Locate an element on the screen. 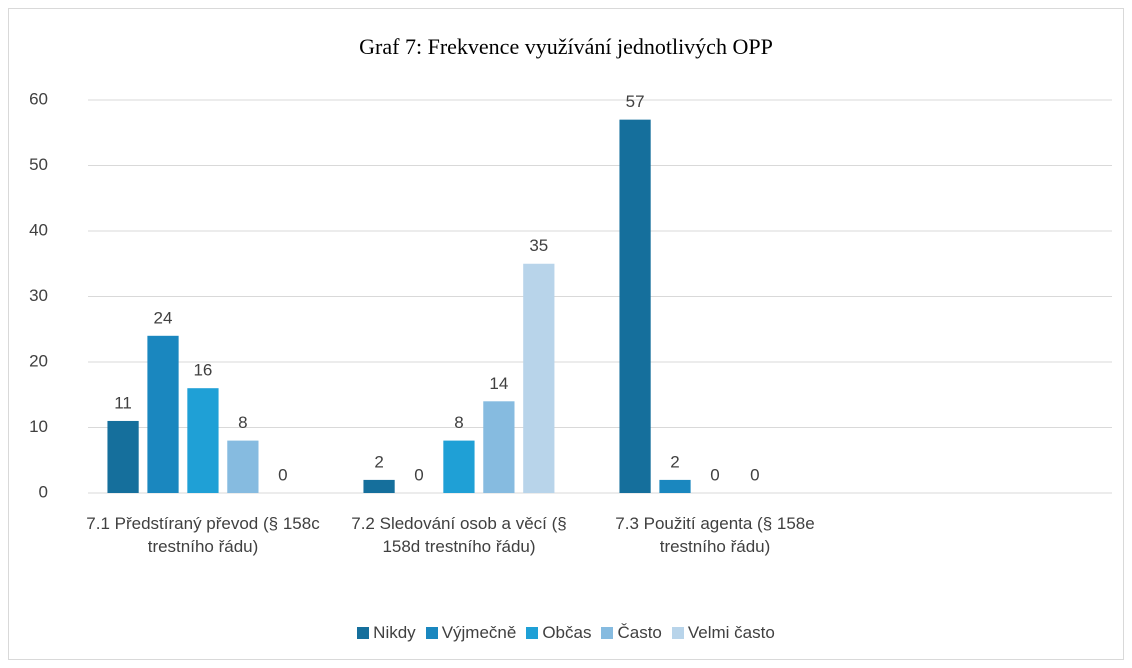  data-label: 14 is located at coordinates (498, 383).